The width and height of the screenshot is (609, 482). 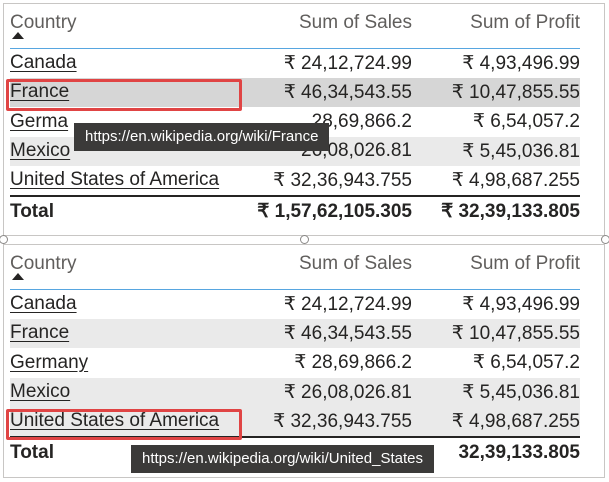 What do you see at coordinates (353, 363) in the screenshot?
I see `sales-cell: ₹ 28,69,866.2` at bounding box center [353, 363].